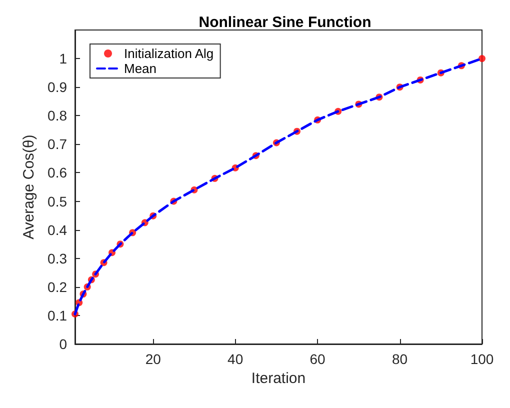  I want to click on y-tick-label: 0.2, so click(58, 286).